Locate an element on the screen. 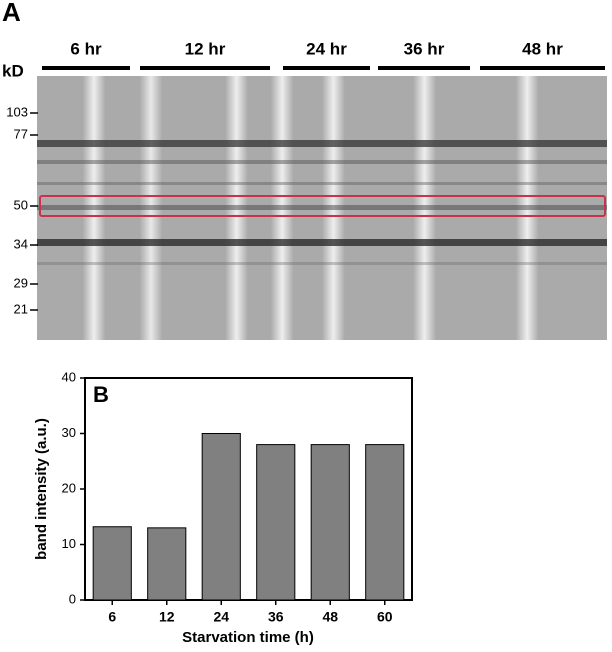 The height and width of the screenshot is (652, 612). y-tick-label: 0 is located at coordinates (72, 598).